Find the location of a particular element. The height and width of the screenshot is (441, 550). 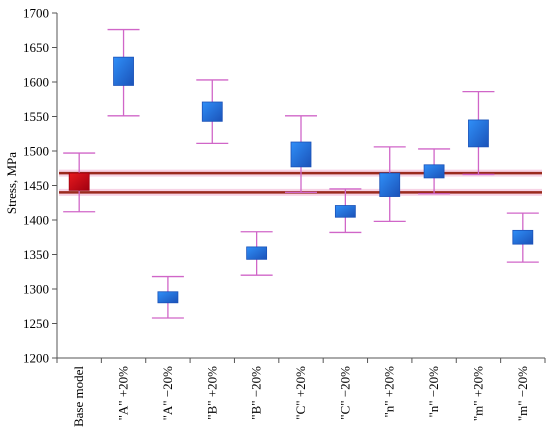

x-tick-label: "C" −20% is located at coordinates (344, 393).